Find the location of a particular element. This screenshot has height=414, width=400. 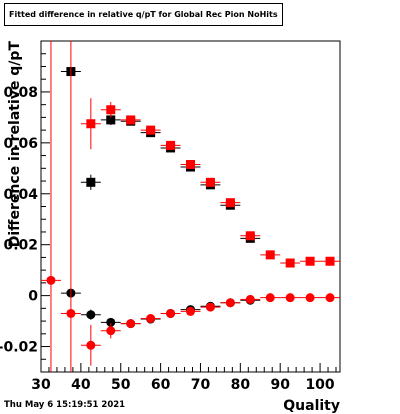

x-tick-label: 80 is located at coordinates (241, 385).